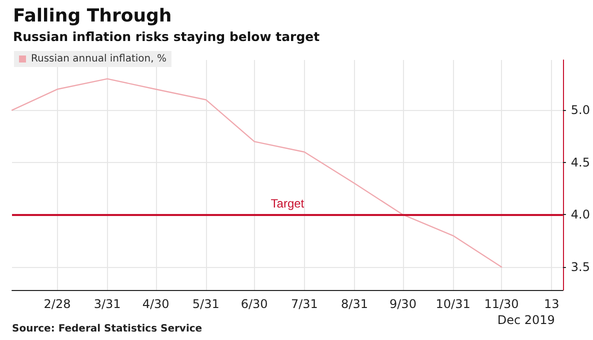  I want to click on x-tick-label: 7/31, so click(304, 304).